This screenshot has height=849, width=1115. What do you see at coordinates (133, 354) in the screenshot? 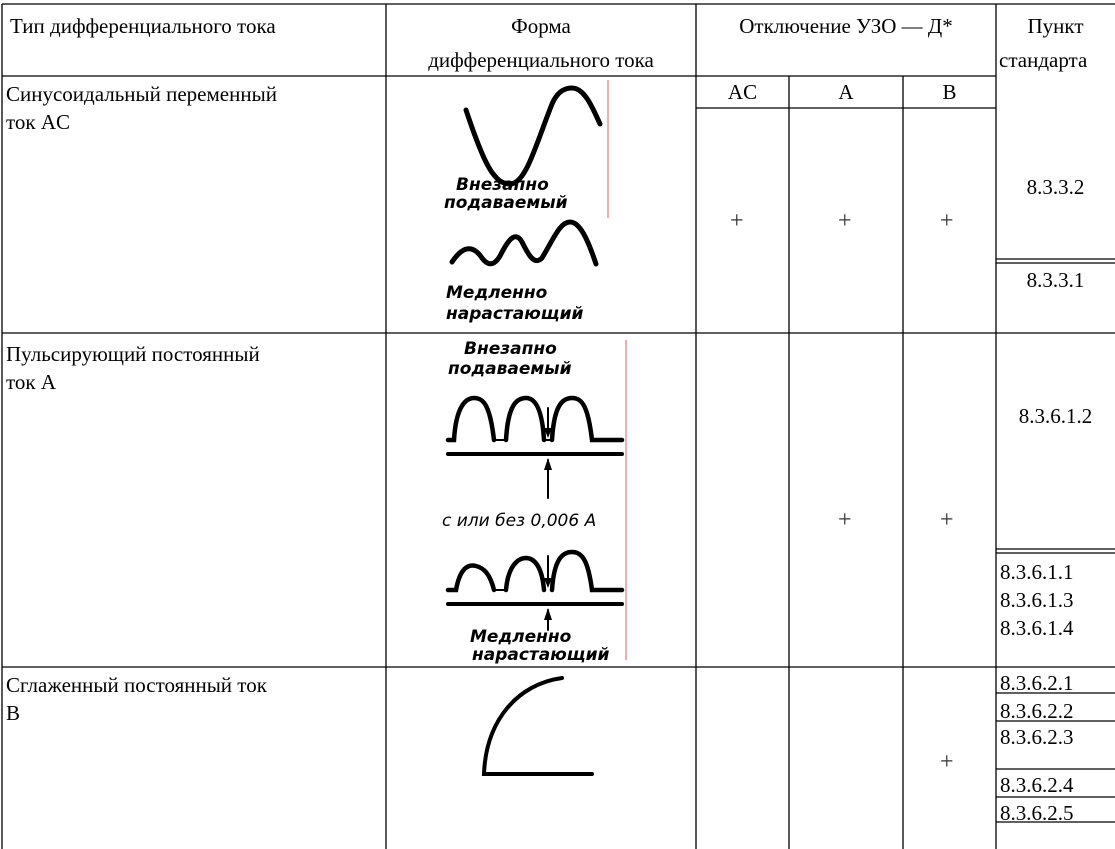
I see `row2-type-line1: Пульсирующий постоянный` at bounding box center [133, 354].